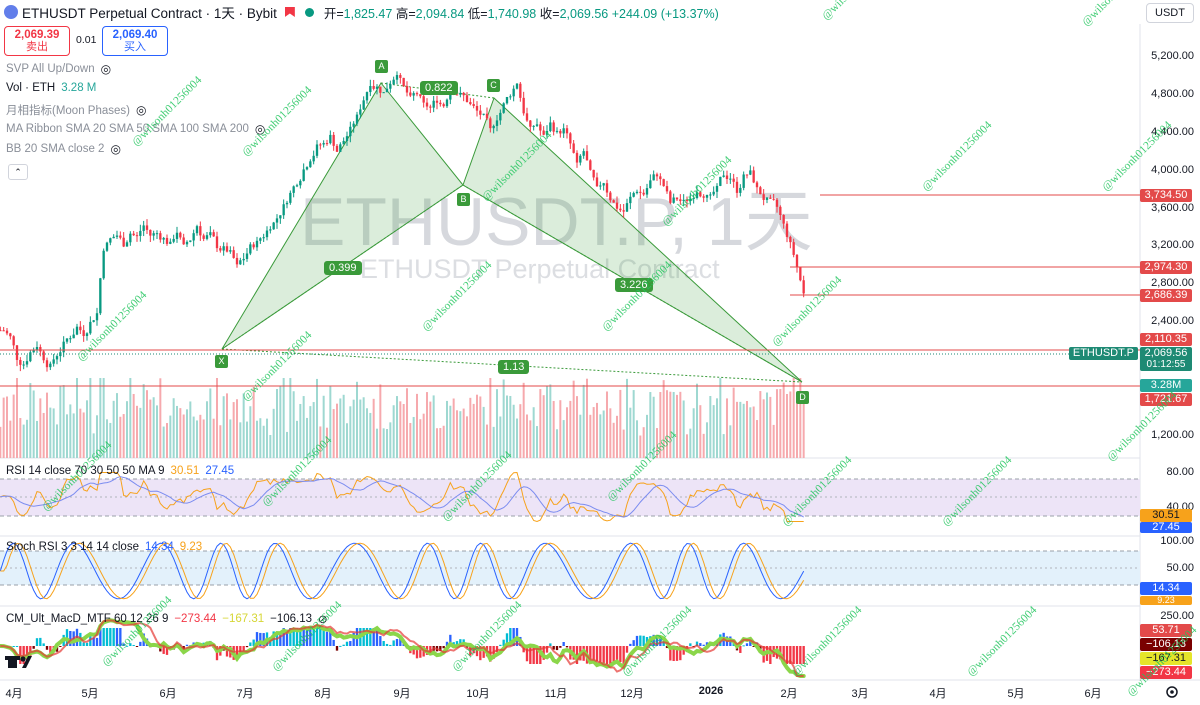  What do you see at coordinates (1172, 245) in the screenshot?
I see `price-tick: 3,200.00` at bounding box center [1172, 245].